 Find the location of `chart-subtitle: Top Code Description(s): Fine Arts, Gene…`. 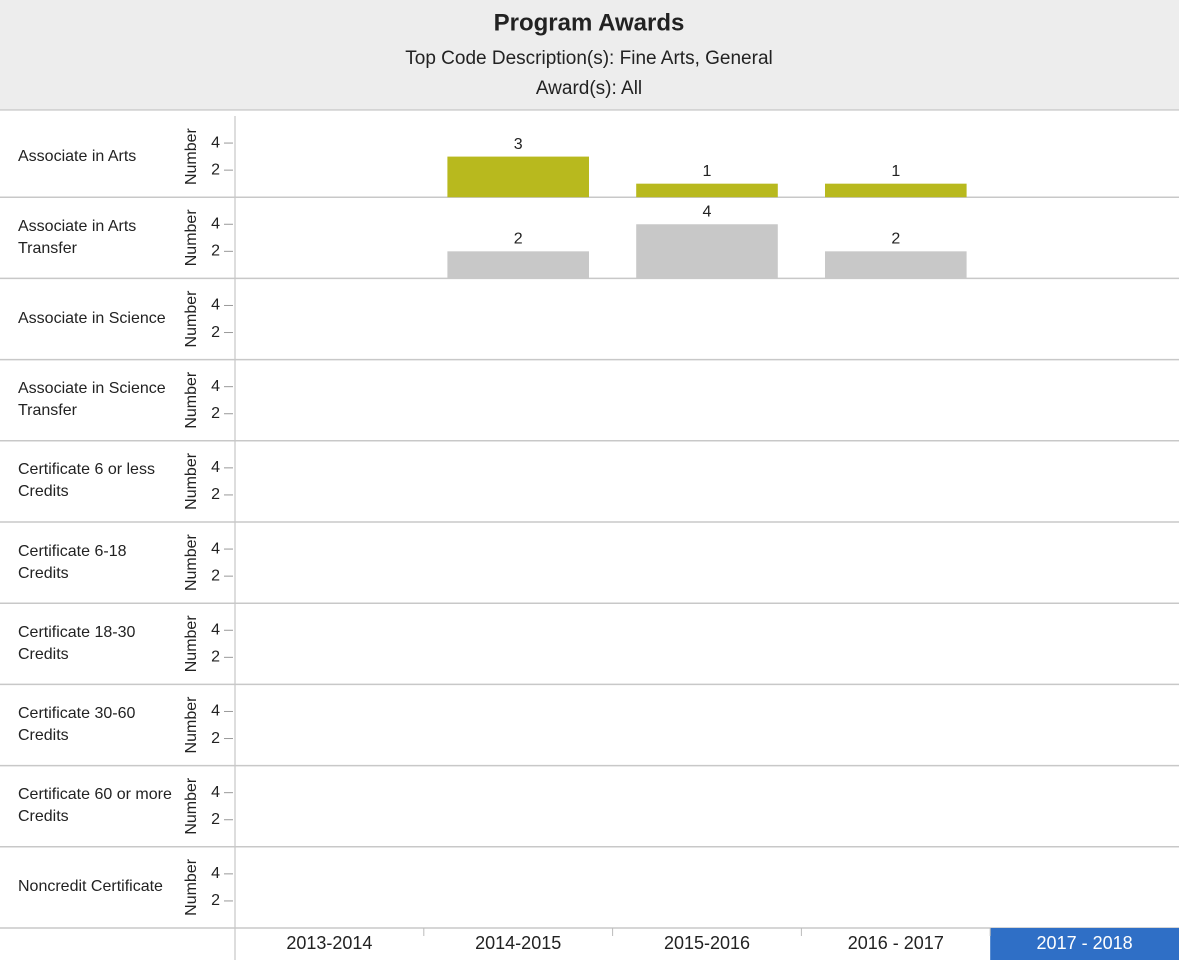

chart-subtitle: Top Code Description(s): Fine Arts, Gene… is located at coordinates (589, 58).